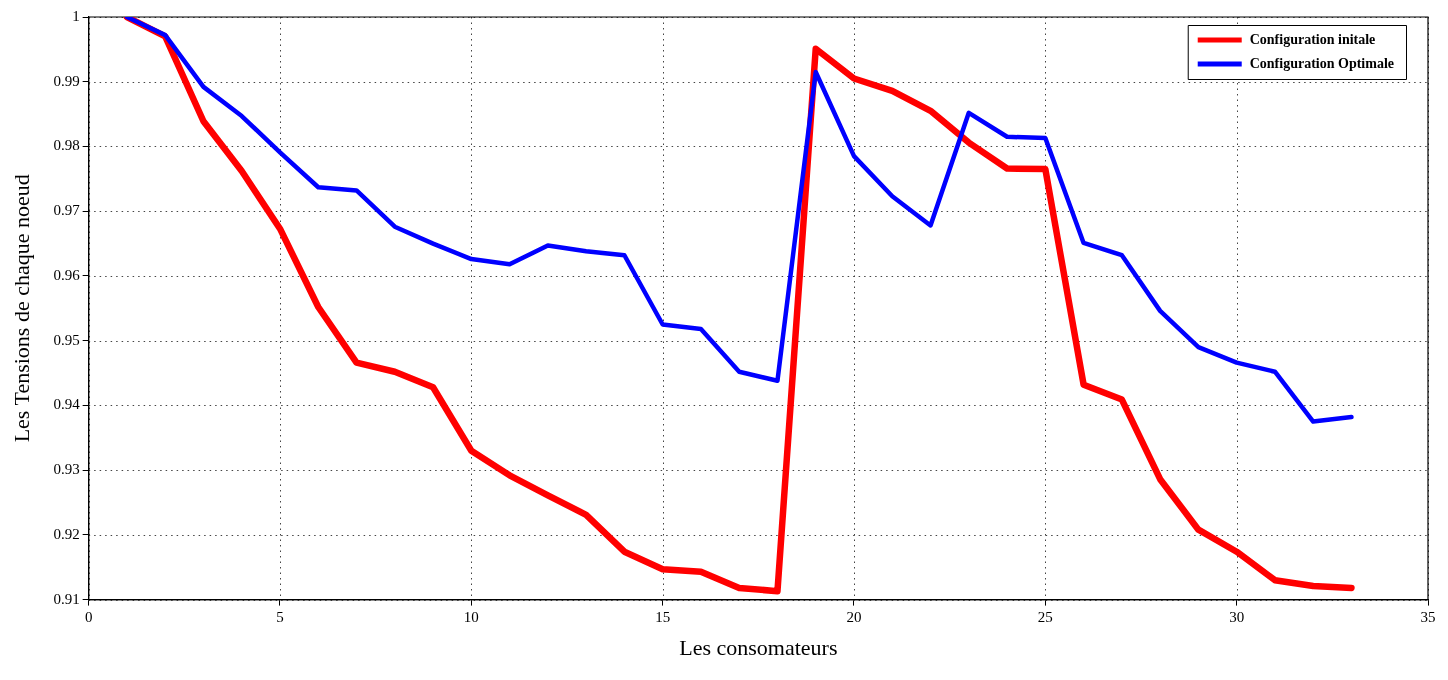 The width and height of the screenshot is (1448, 680). Describe the element at coordinates (663, 616) in the screenshot. I see `x-tick-label: 15` at that location.